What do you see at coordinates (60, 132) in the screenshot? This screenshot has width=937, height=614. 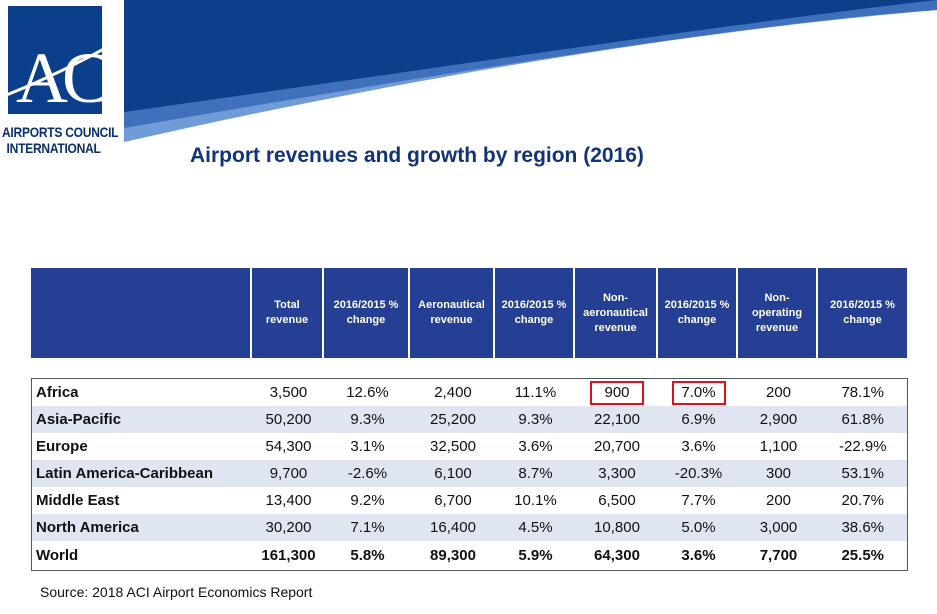 I see `org-name-line1: AIRPORTS COUNCIL` at bounding box center [60, 132].